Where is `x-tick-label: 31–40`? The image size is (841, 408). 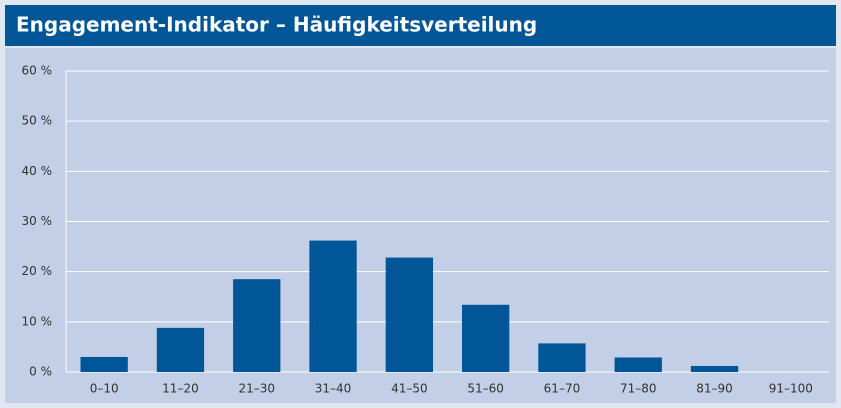
x-tick-label: 31–40 is located at coordinates (333, 389).